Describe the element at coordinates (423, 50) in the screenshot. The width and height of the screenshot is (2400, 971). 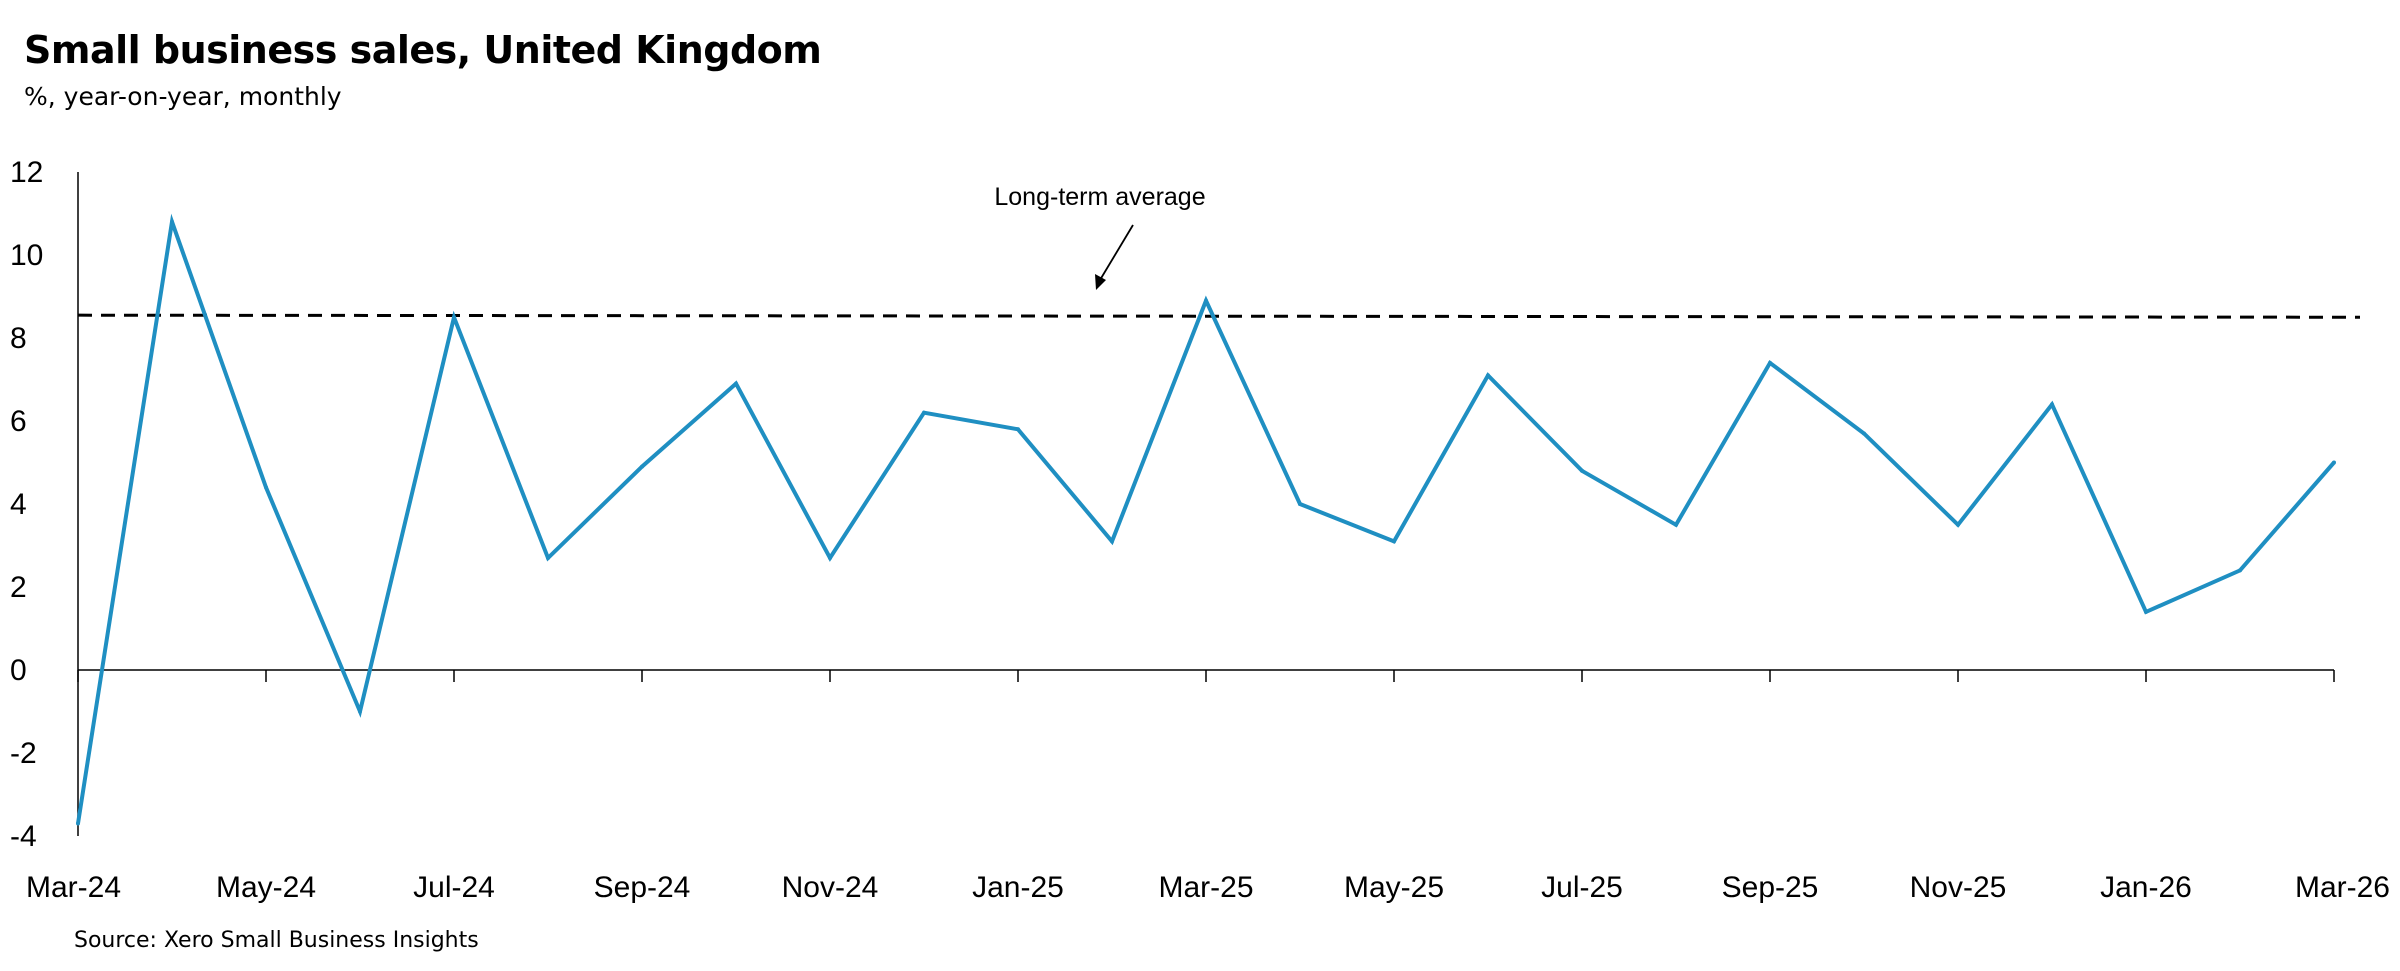
I see `chart-title: Small business sales, United Kingdom` at that location.